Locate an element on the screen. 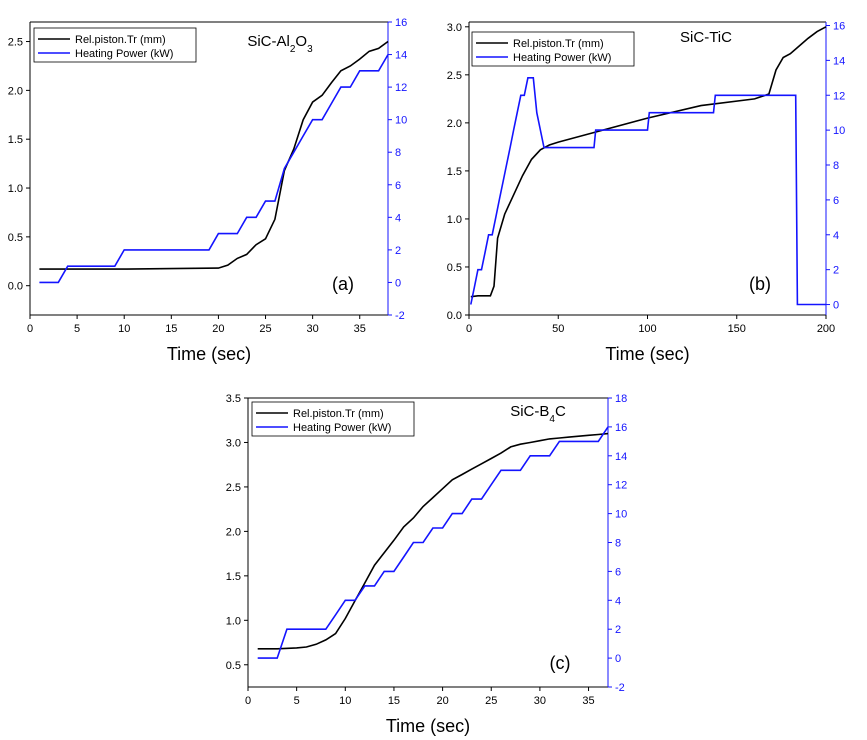 This screenshot has height=740, width=867. x-tick-label: 50 is located at coordinates (558, 329).